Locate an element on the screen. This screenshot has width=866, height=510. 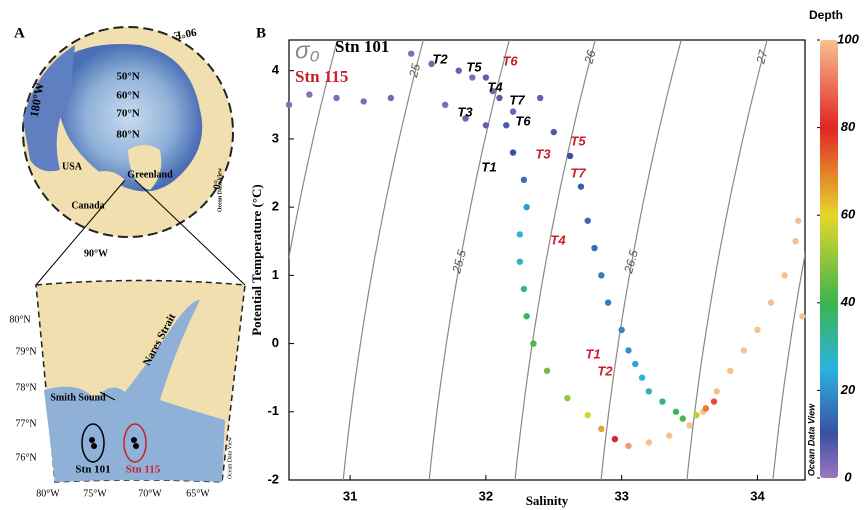
legend-label: Stn 115 is located at coordinates (321, 76).